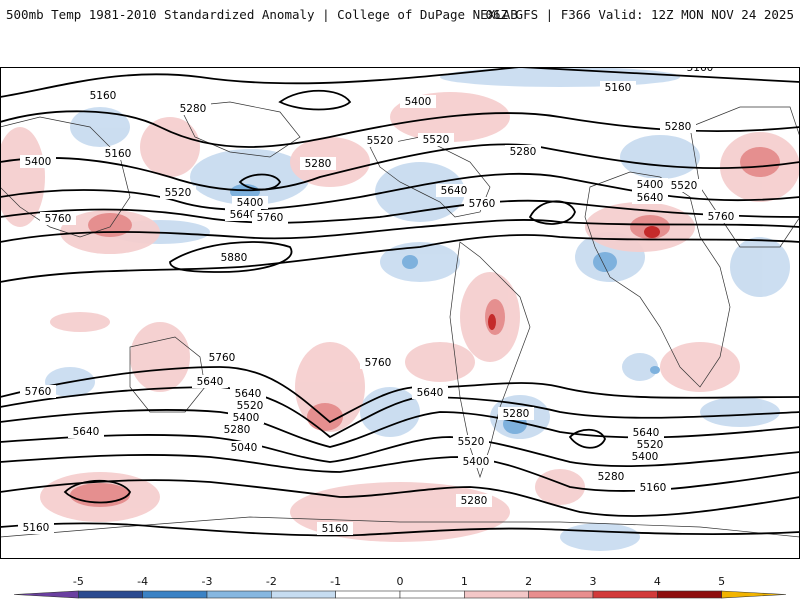  I want to click on colorbar-tick-label: -3, so click(207, 581).